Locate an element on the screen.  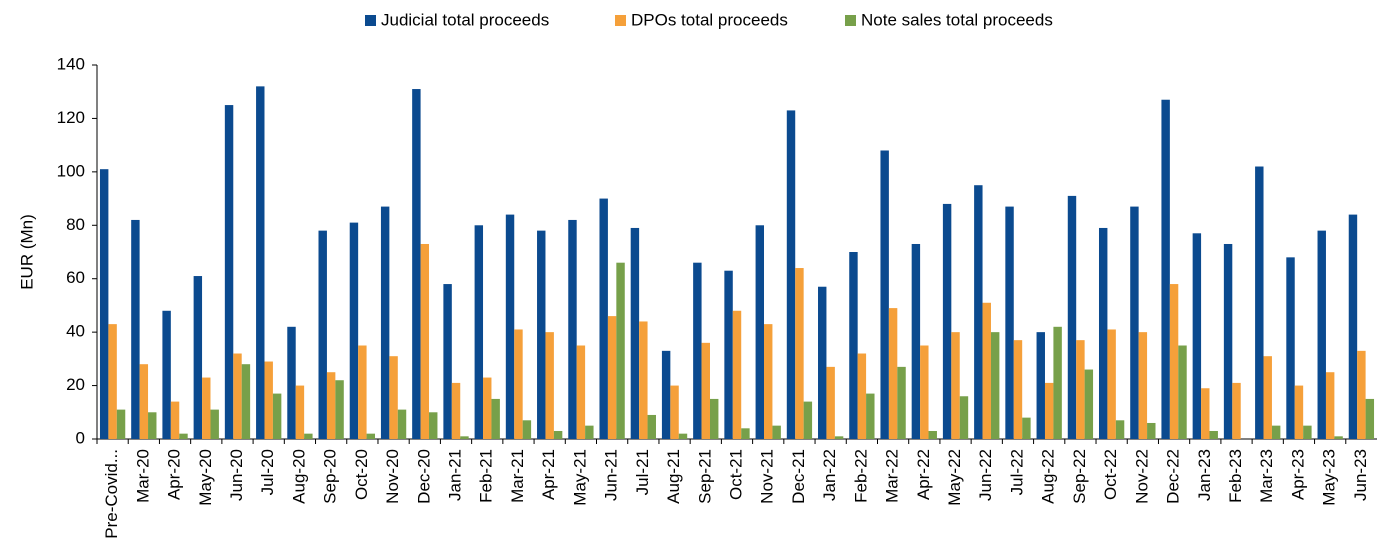
x-tick-label: Feb-23 is located at coordinates (1235, 476).